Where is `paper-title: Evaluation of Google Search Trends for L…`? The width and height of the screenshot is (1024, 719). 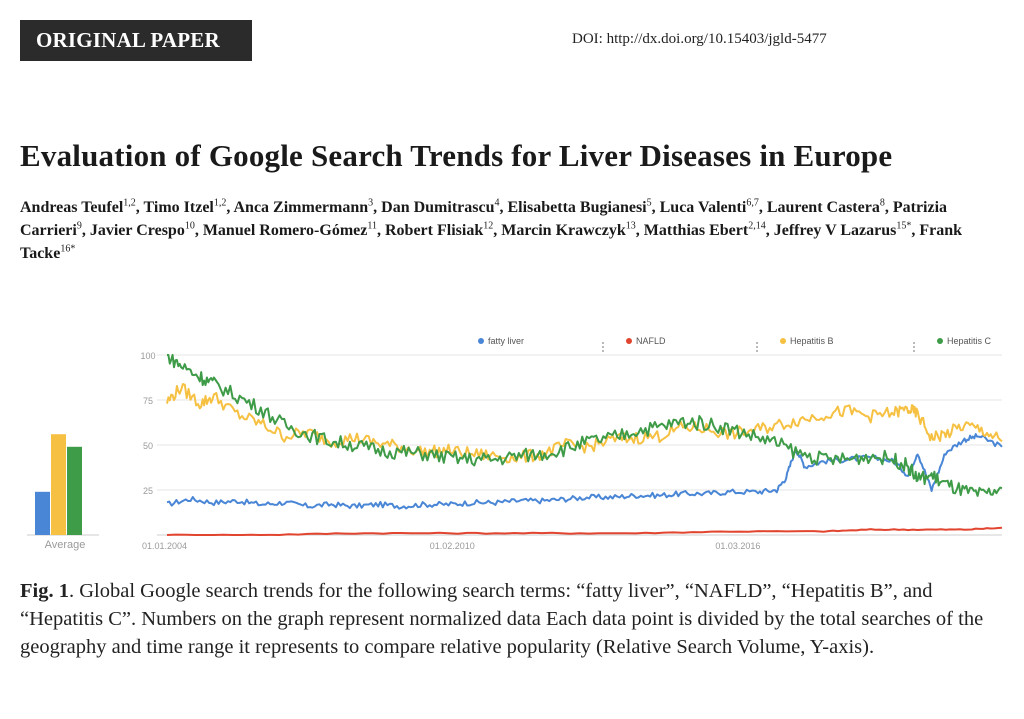
paper-title: Evaluation of Google Search Trends for L… is located at coordinates (456, 155).